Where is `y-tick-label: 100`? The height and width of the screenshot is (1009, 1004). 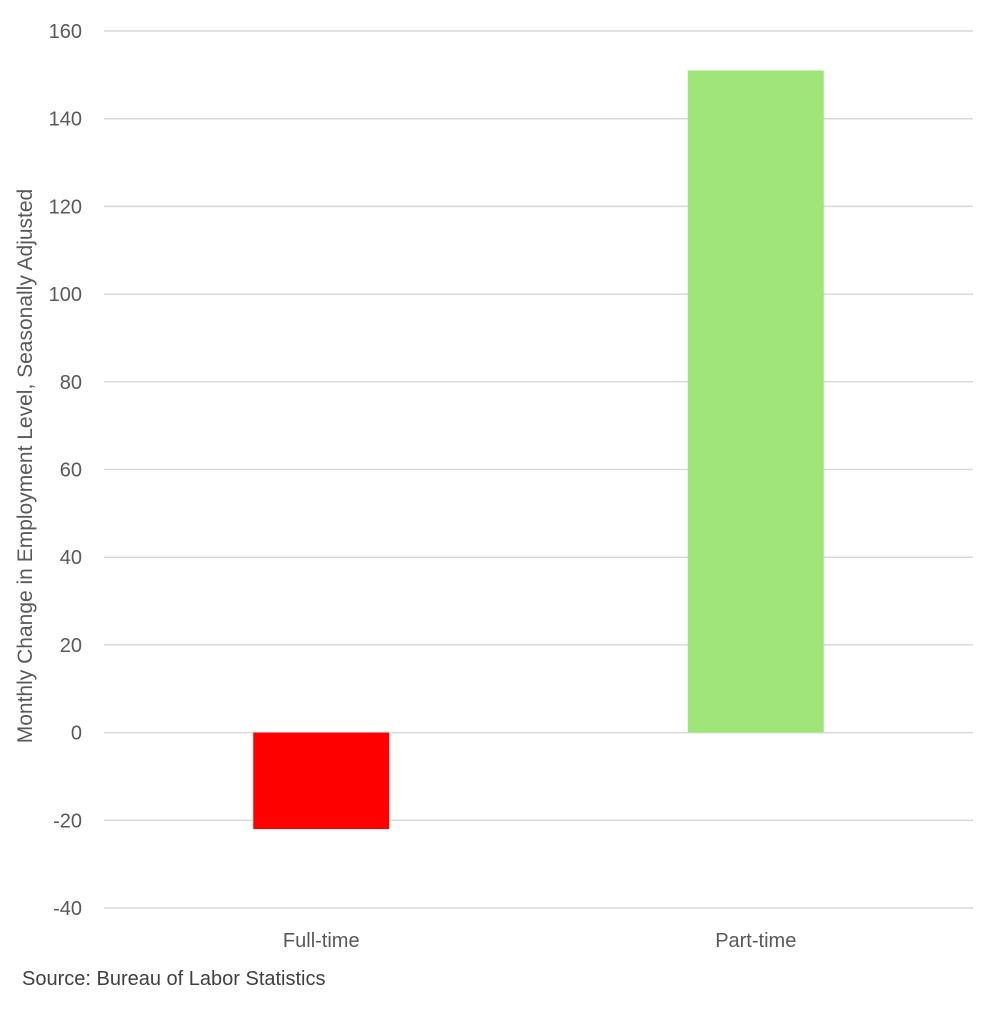 y-tick-label: 100 is located at coordinates (65, 295).